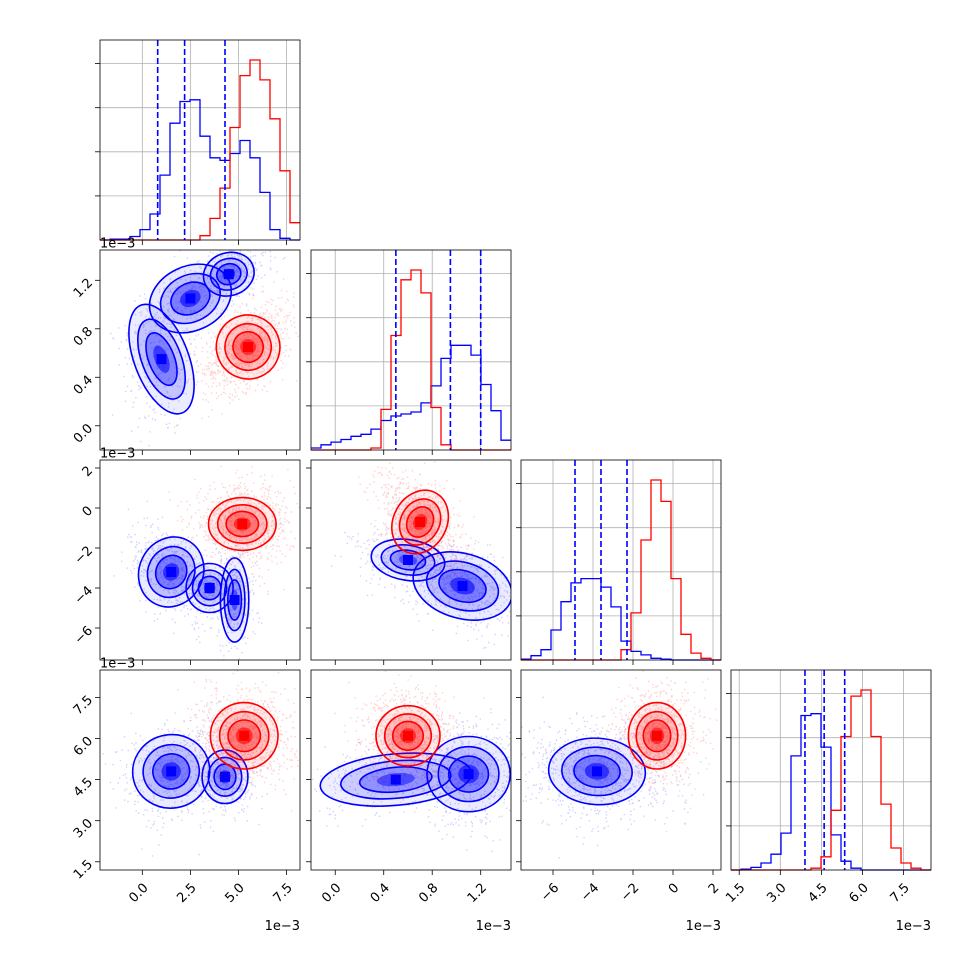 The width and height of the screenshot is (970, 970). Describe the element at coordinates (83, 787) in the screenshot. I see `y-tick-label: 4.5` at that location.